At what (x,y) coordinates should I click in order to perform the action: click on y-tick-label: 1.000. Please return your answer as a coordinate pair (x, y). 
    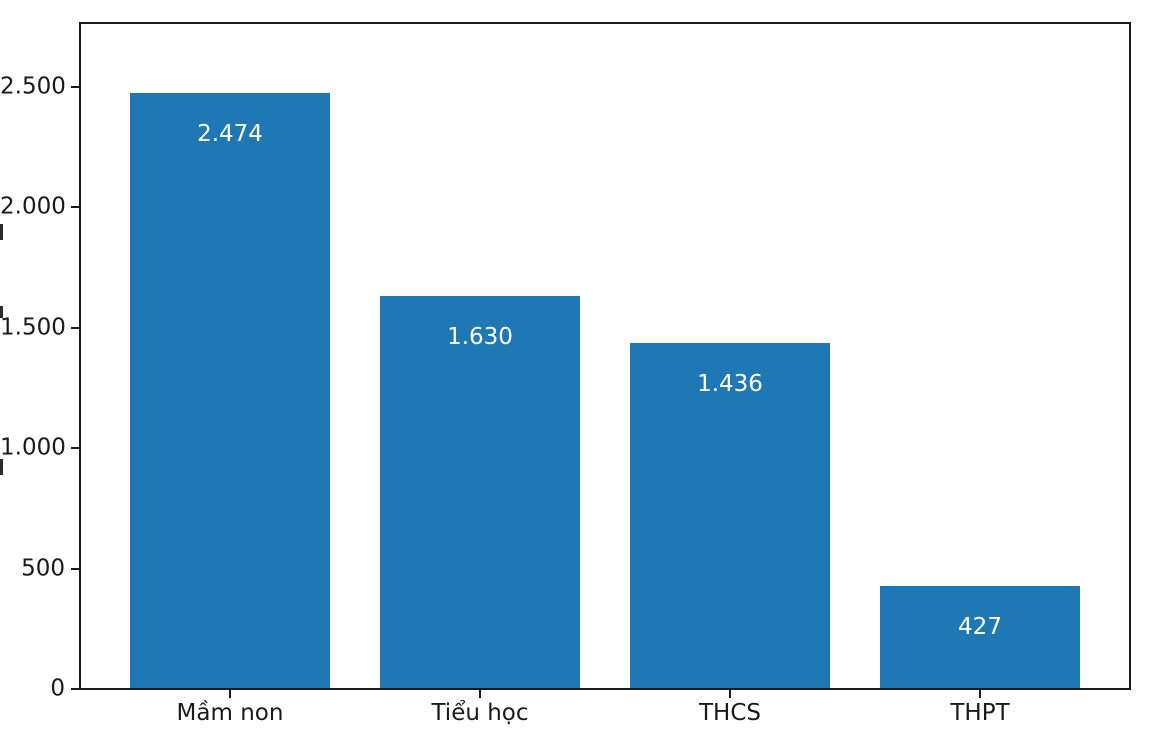
    Looking at the image, I should click on (33, 447).